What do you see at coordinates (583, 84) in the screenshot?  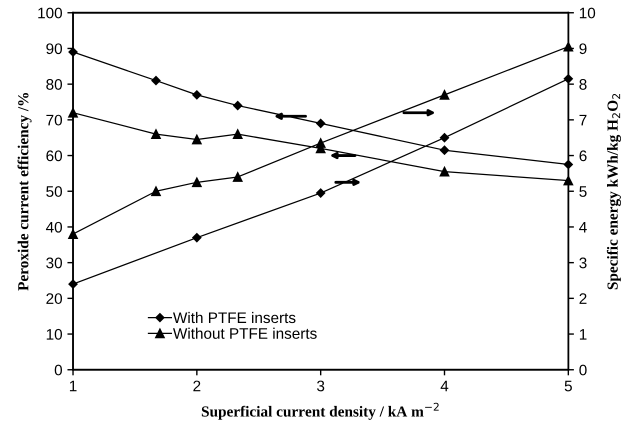 I see `y2-tick-label: 8` at bounding box center [583, 84].